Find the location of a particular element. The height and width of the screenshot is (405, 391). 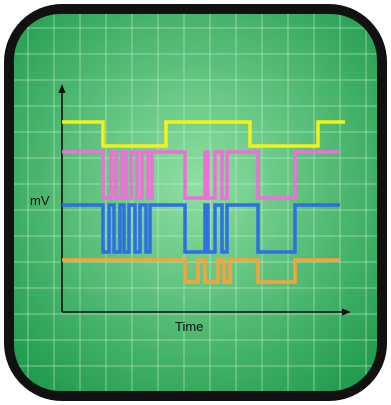

x-axis-arrow is located at coordinates (346, 312).